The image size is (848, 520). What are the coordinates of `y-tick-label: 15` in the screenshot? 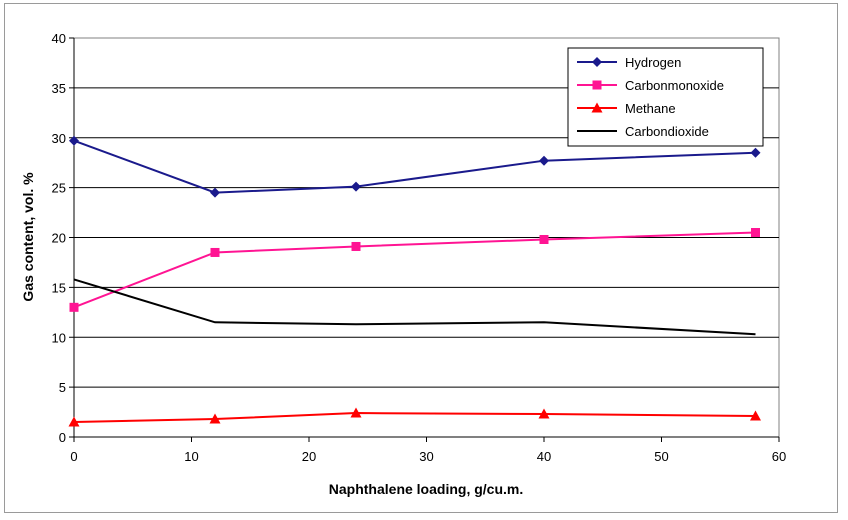 It's located at (59, 287).